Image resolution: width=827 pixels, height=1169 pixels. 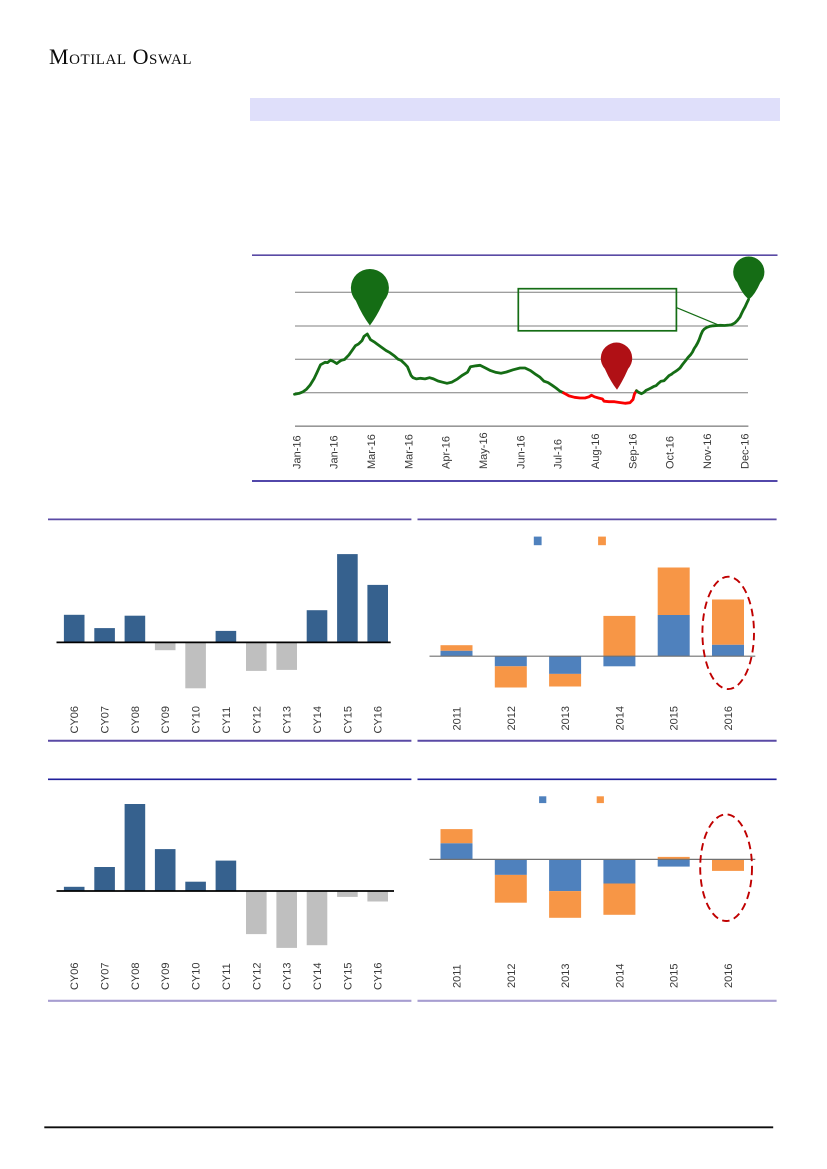 I want to click on svg-text: Nov-16, so click(x=708, y=451).